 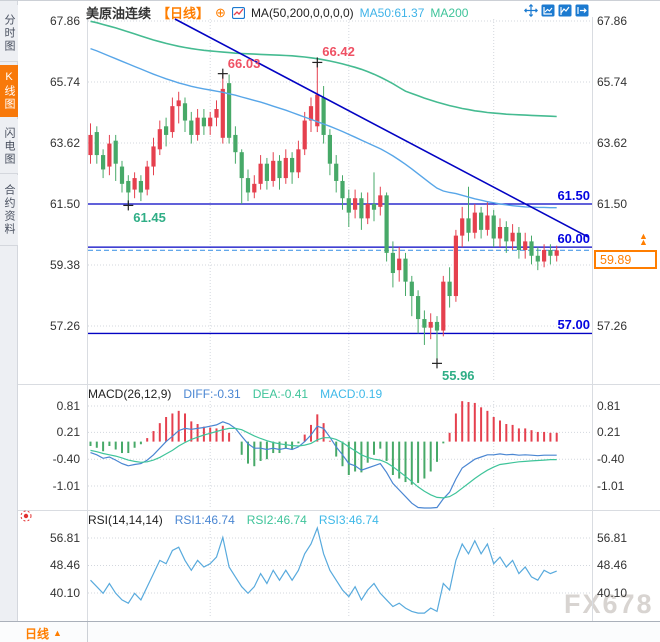 What do you see at coordinates (449, 12) in the screenshot?
I see `ma200-value: MA200` at bounding box center [449, 12].